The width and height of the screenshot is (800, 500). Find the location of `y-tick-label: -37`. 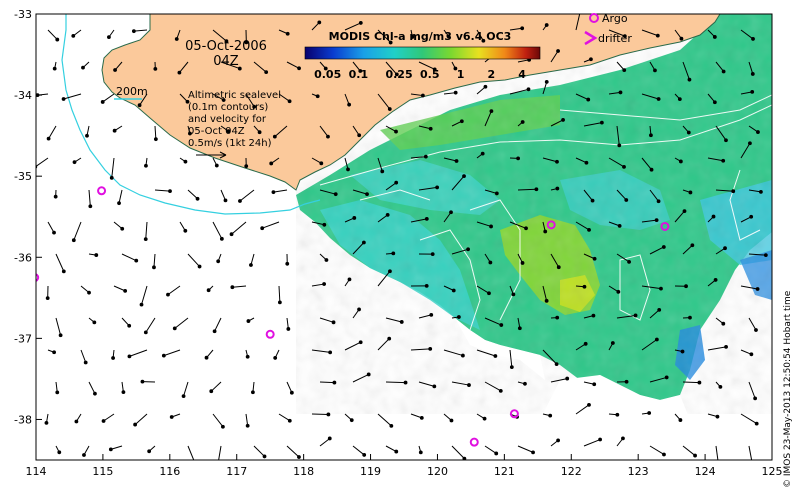

y-tick-label: -37 is located at coordinates (23, 338).